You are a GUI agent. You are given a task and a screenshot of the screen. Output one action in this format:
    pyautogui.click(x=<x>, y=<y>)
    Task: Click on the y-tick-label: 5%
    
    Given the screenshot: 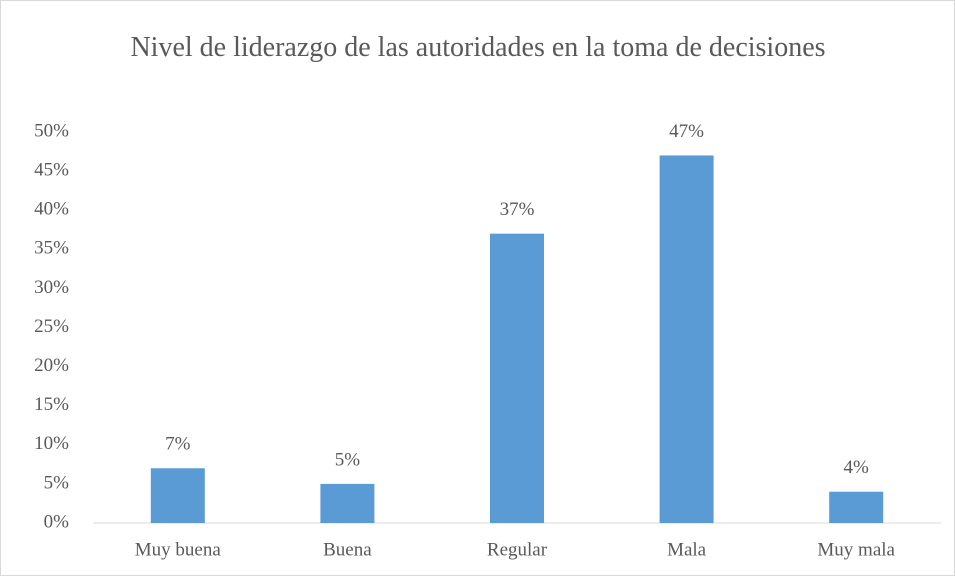 What is the action you would take?
    pyautogui.click(x=57, y=482)
    